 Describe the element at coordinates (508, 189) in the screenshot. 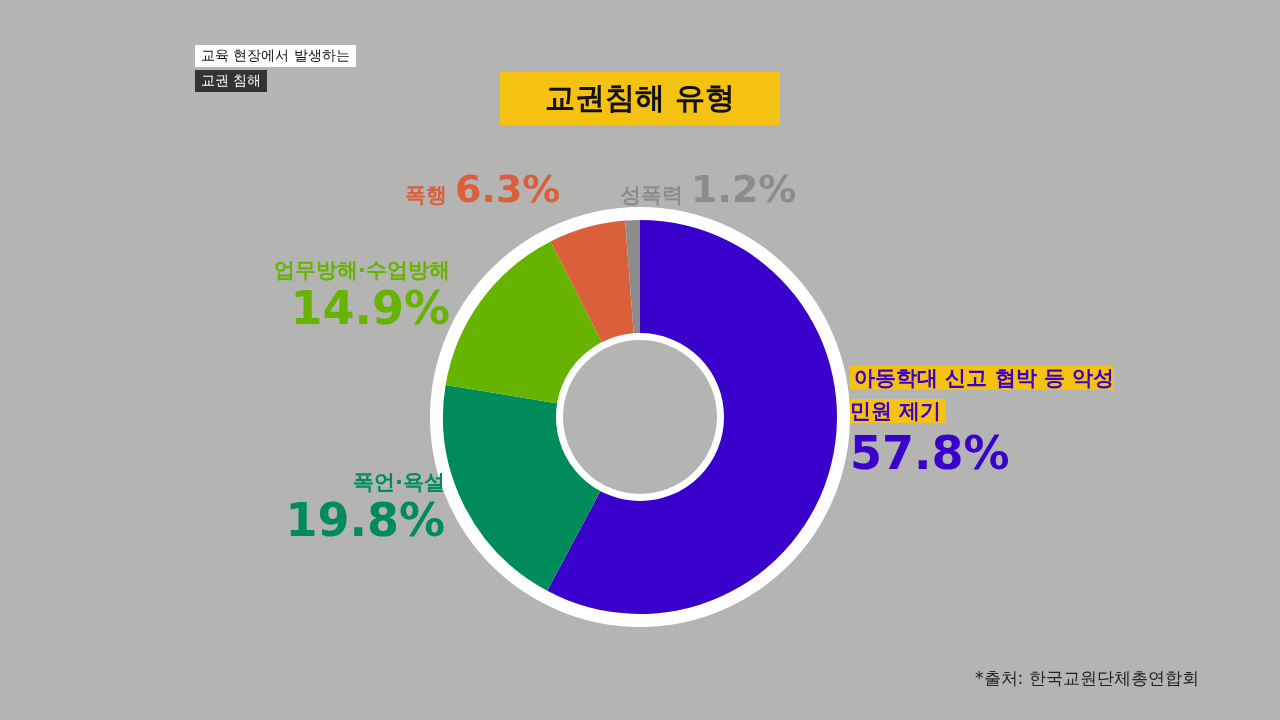

I see `data-label: 6.3%` at that location.